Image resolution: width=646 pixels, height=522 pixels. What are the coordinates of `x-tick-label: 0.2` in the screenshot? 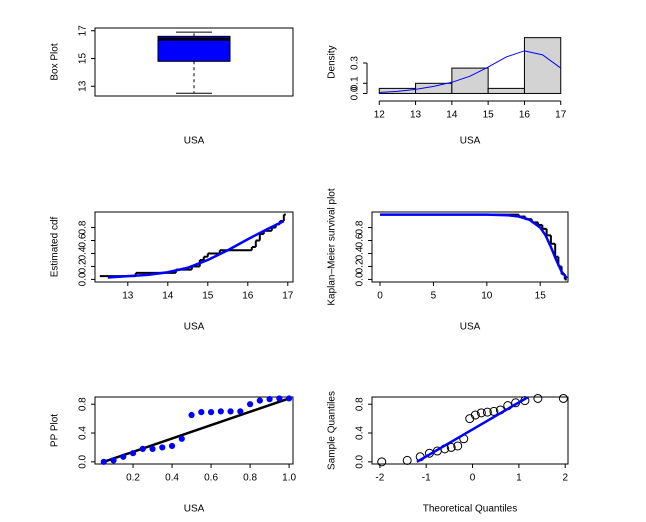 It's located at (133, 478).